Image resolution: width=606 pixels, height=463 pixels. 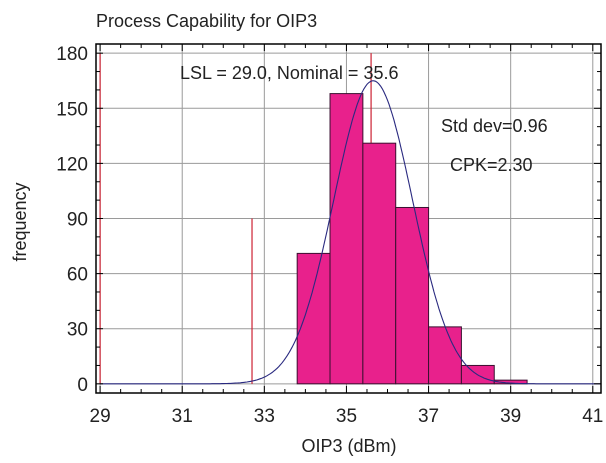 I want to click on x-tick-label: 41, so click(x=592, y=416).